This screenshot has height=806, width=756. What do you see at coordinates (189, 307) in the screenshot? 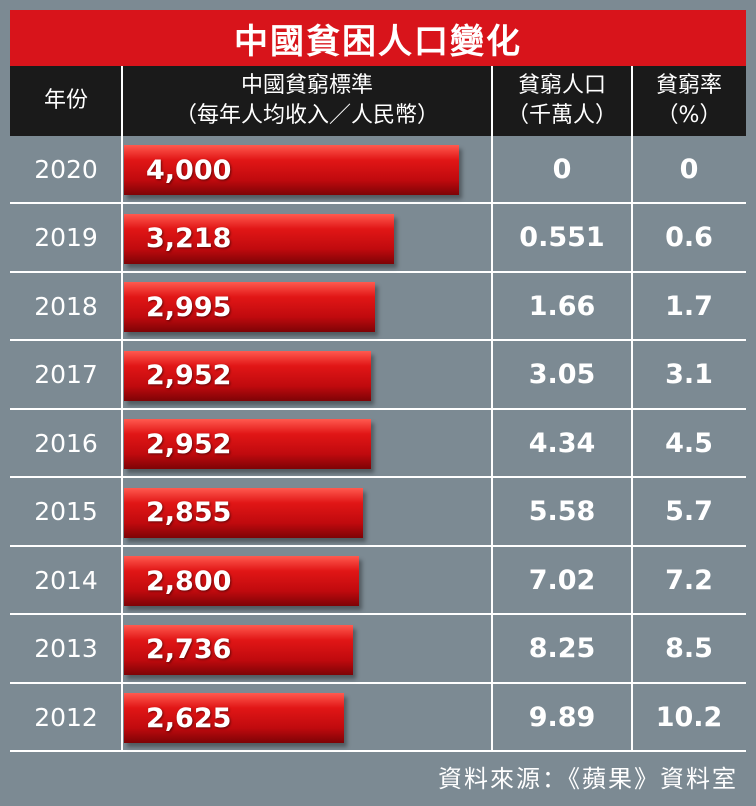
I see `bar-value-label: 2,995` at bounding box center [189, 307].